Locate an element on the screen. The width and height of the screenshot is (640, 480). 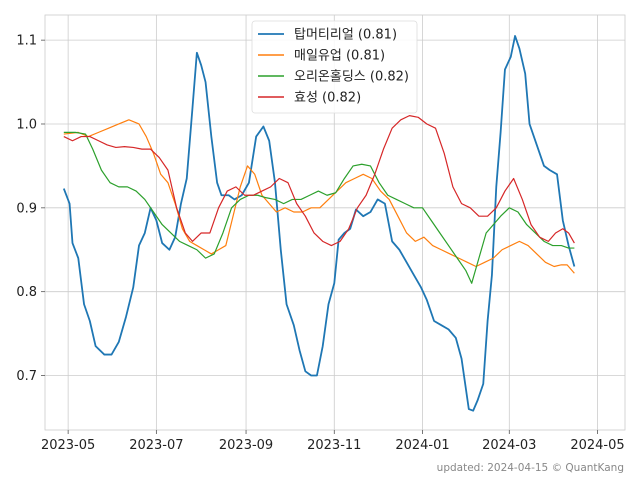
legend-label: 오리온홀딩스 (0.82) is located at coordinates (351, 77).